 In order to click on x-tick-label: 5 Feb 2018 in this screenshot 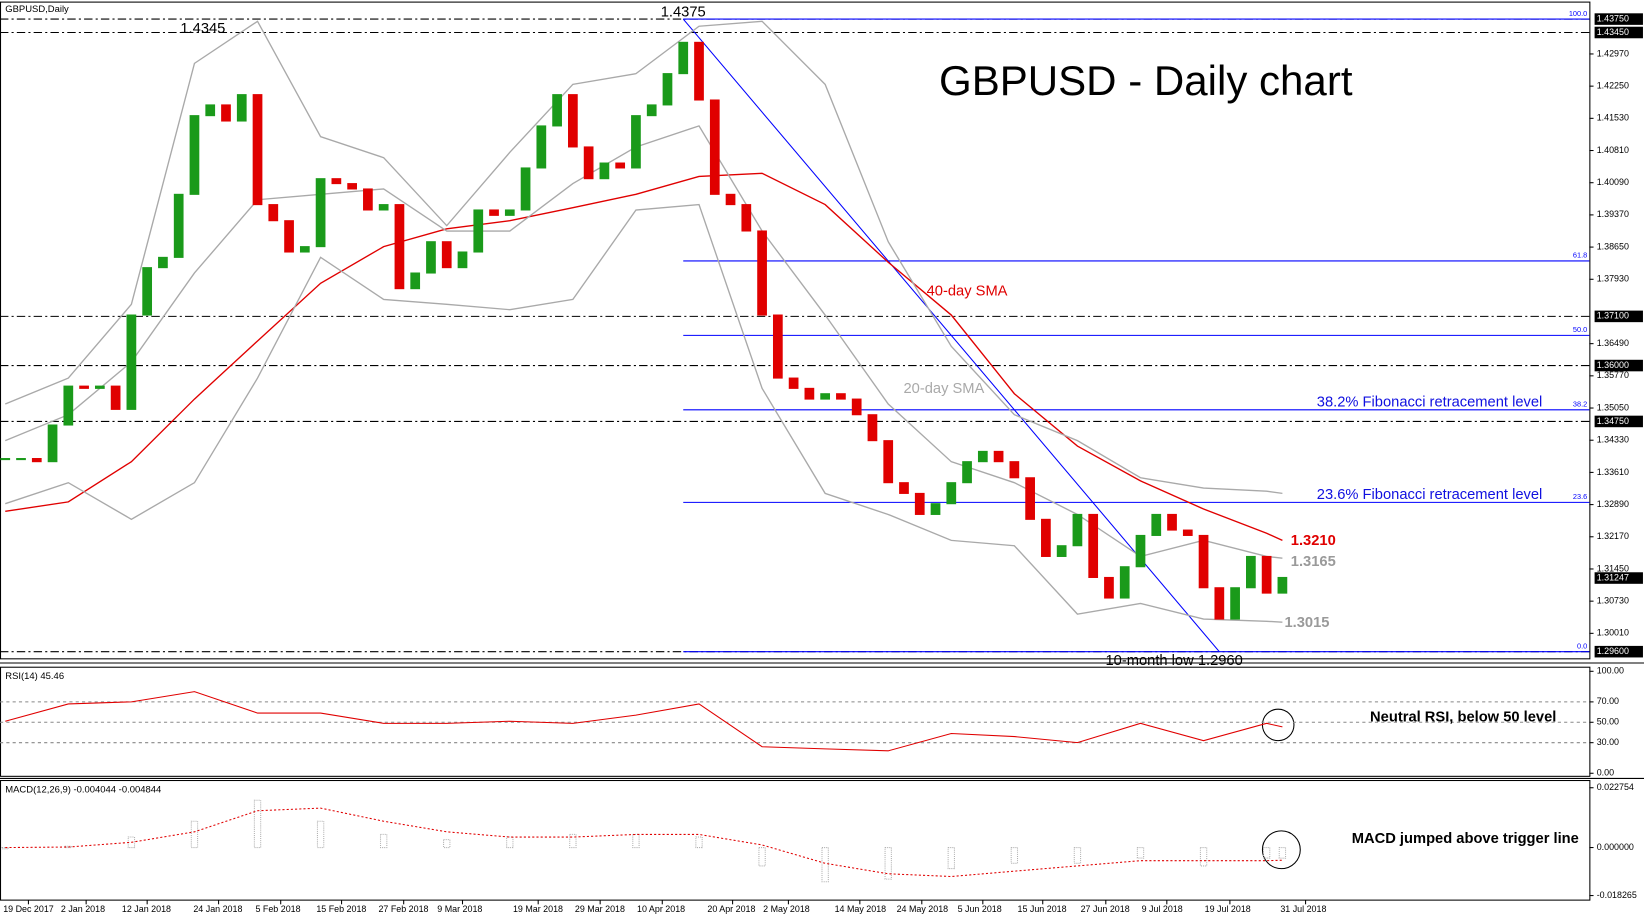, I will do `click(277, 909)`.